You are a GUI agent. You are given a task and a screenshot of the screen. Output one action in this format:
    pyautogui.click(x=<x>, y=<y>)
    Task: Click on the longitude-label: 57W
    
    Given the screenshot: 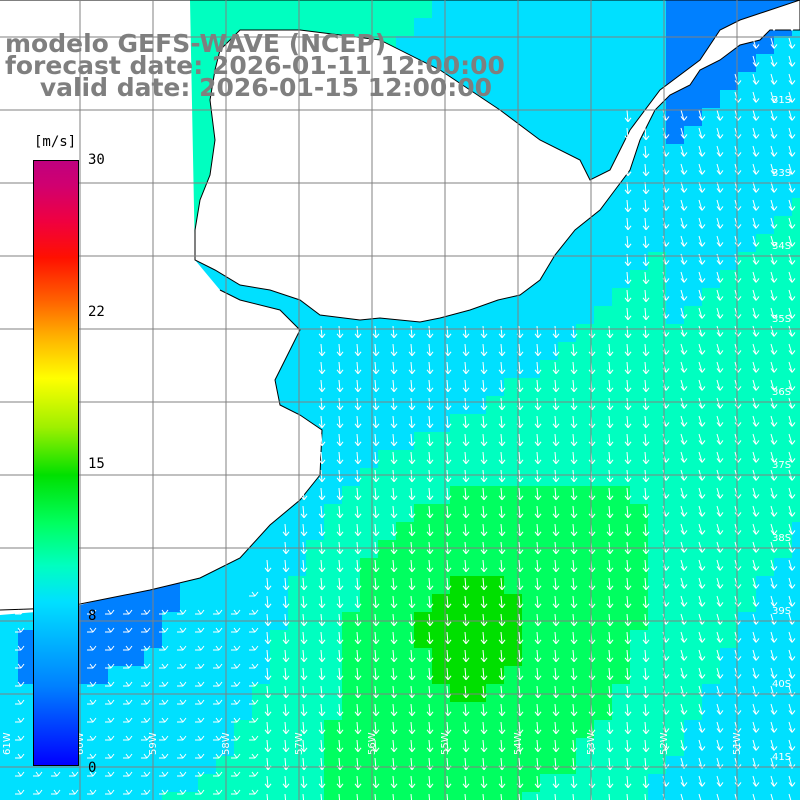 What is the action you would take?
    pyautogui.click(x=299, y=743)
    